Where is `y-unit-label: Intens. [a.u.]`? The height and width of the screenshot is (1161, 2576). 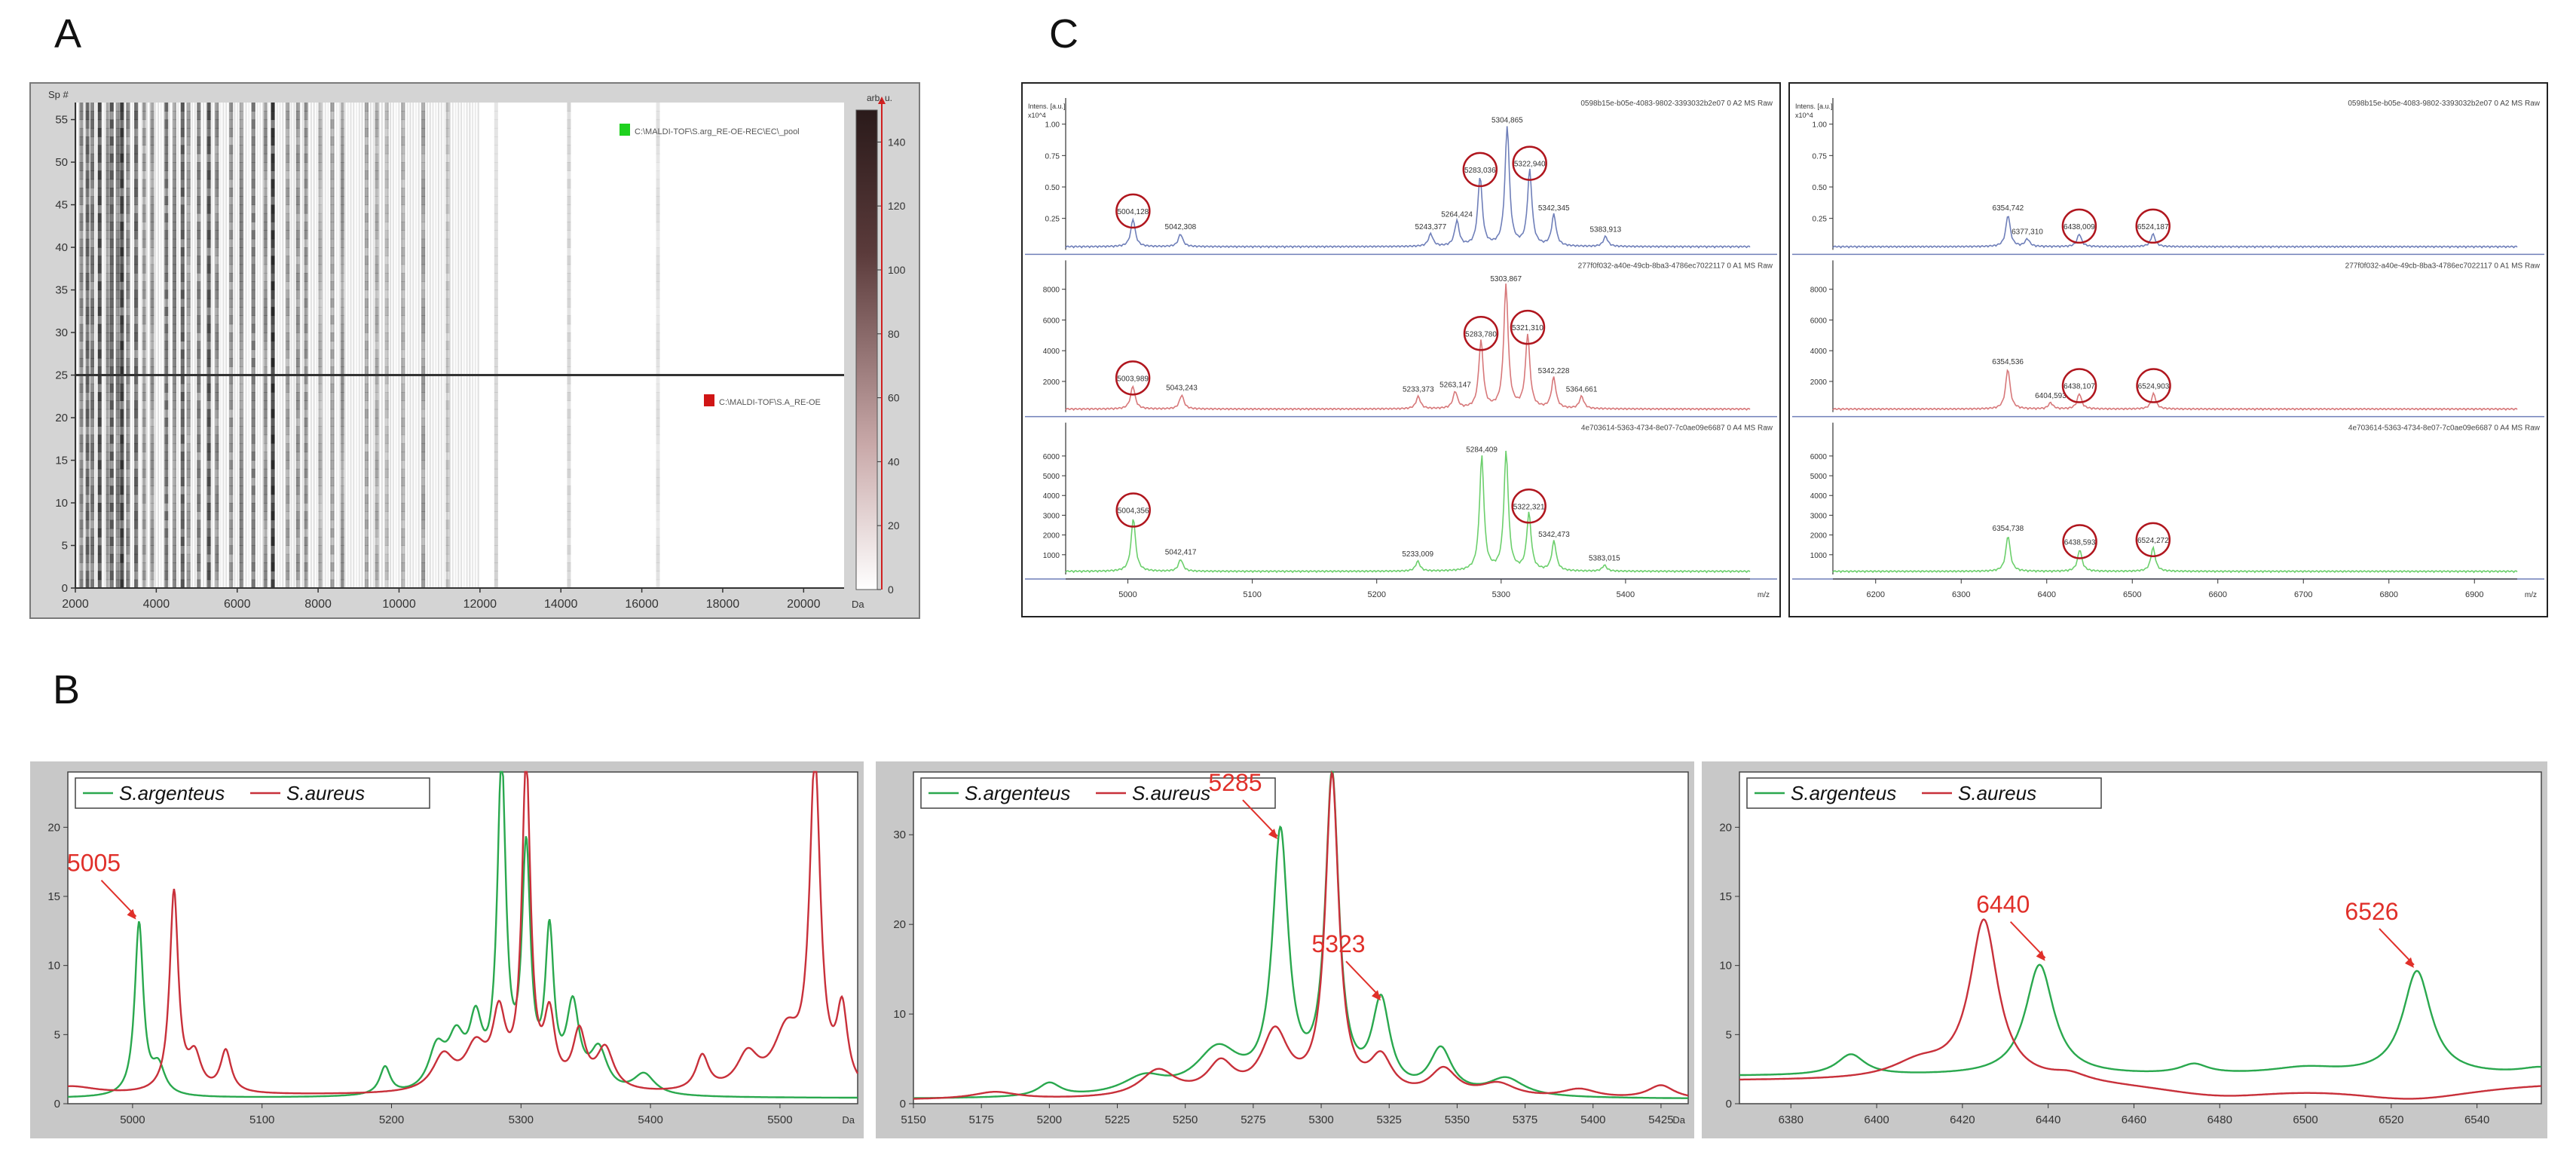 y-unit-label: Intens. [a.u.] is located at coordinates (1047, 106).